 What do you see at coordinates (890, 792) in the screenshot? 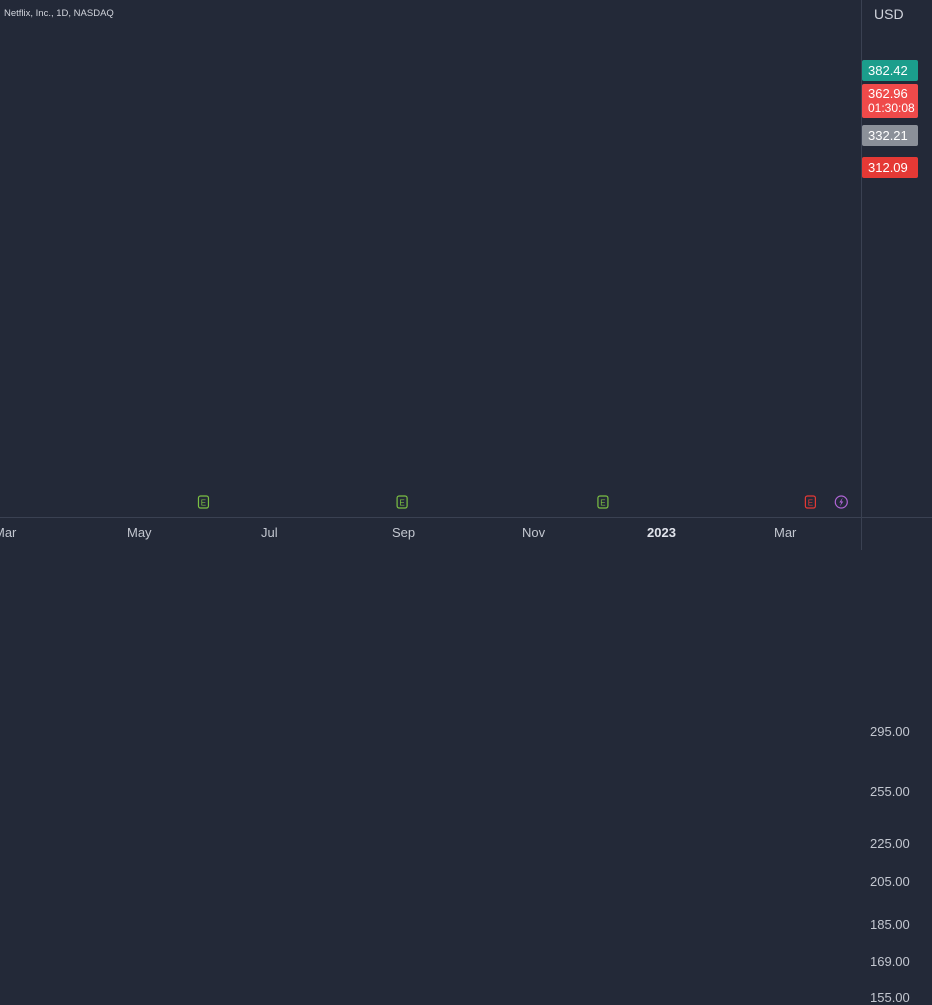
I see `price-tick-label: 255.00` at bounding box center [890, 792].